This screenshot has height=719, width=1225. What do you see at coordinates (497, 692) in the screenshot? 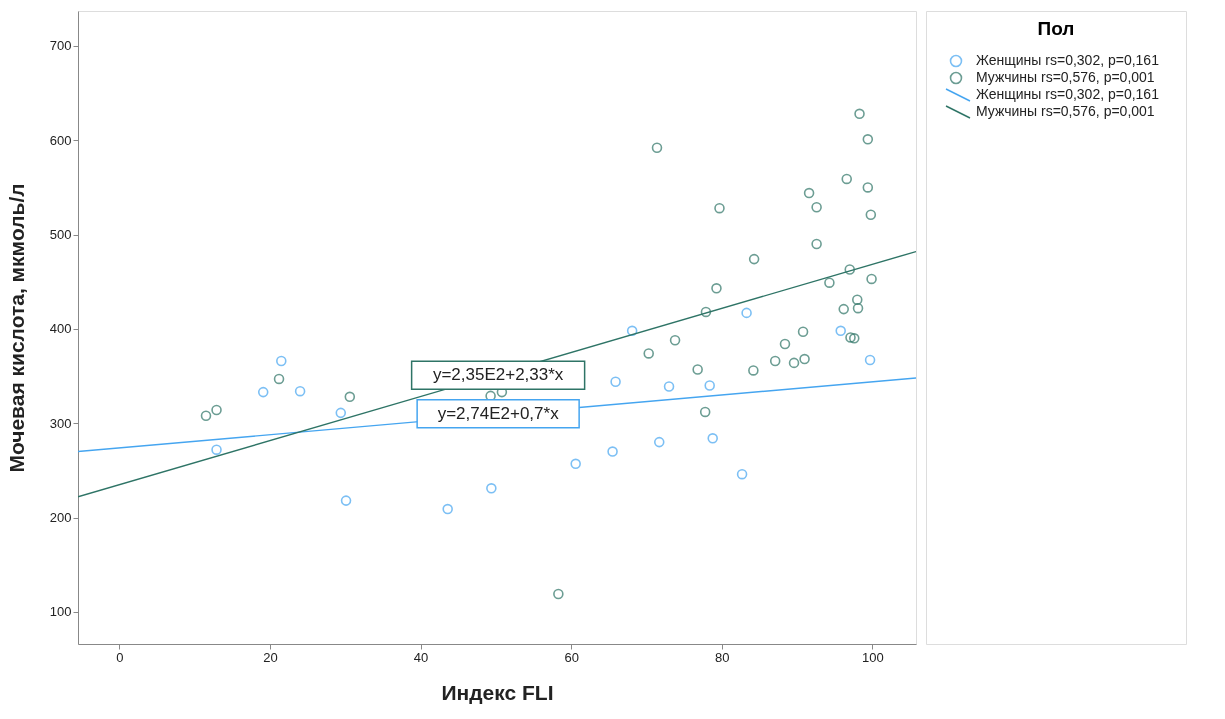
I see `x-axis-title: Индекс FLI` at bounding box center [497, 692].